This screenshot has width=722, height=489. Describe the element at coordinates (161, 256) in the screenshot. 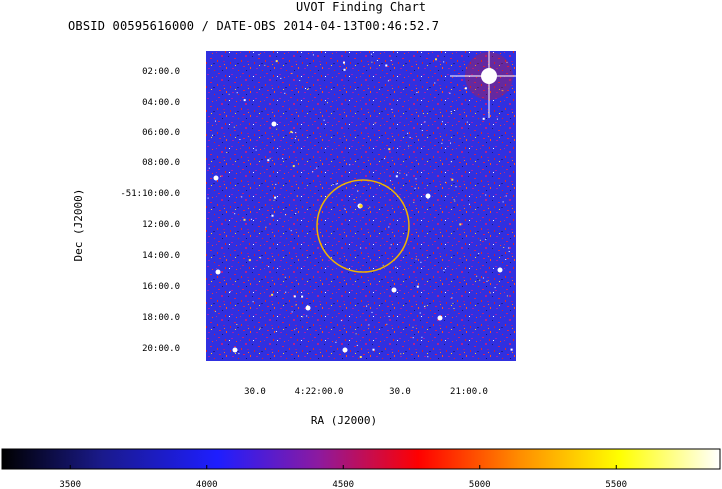

I see `y-tick-label: 14:00.0` at that location.